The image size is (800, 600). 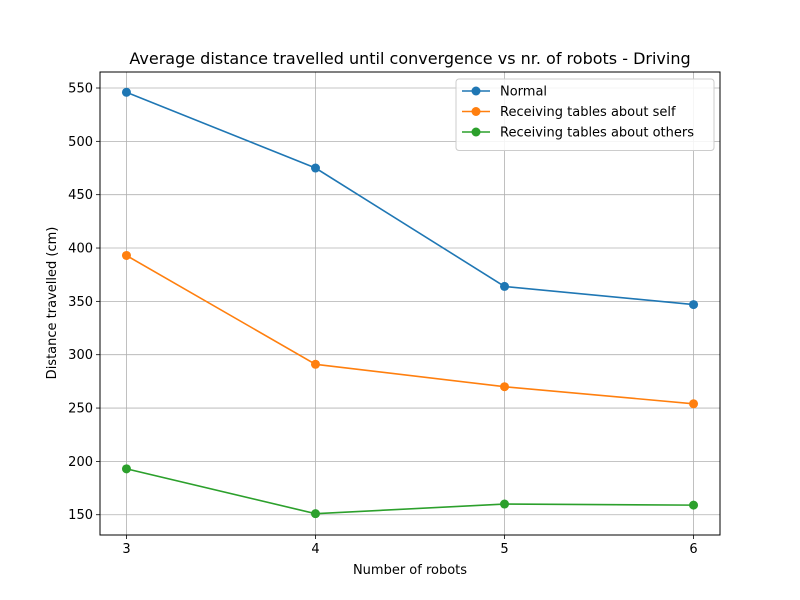 What do you see at coordinates (504, 549) in the screenshot?
I see `x-tick-label: 5` at bounding box center [504, 549].